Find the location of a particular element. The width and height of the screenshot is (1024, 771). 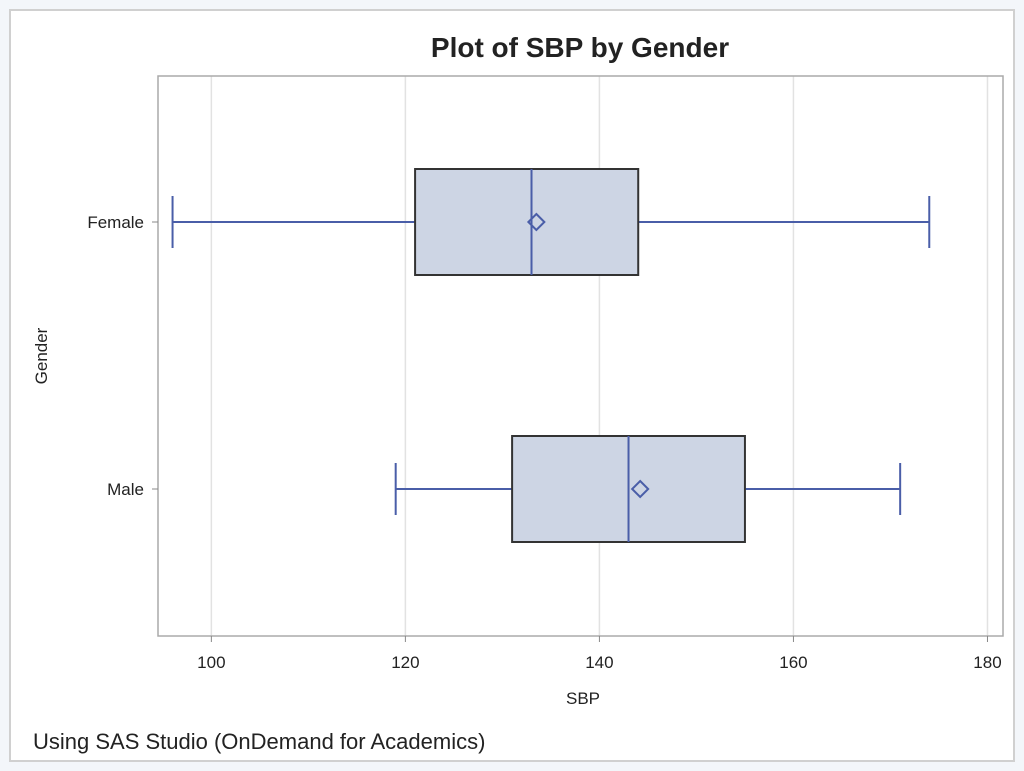

chart-title: Plot of SBP by Gender is located at coordinates (580, 47).